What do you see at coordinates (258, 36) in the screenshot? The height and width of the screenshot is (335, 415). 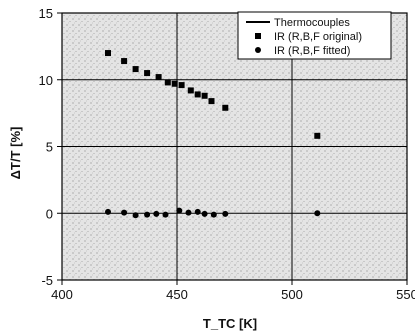 I see `legend-marker-square` at bounding box center [258, 36].